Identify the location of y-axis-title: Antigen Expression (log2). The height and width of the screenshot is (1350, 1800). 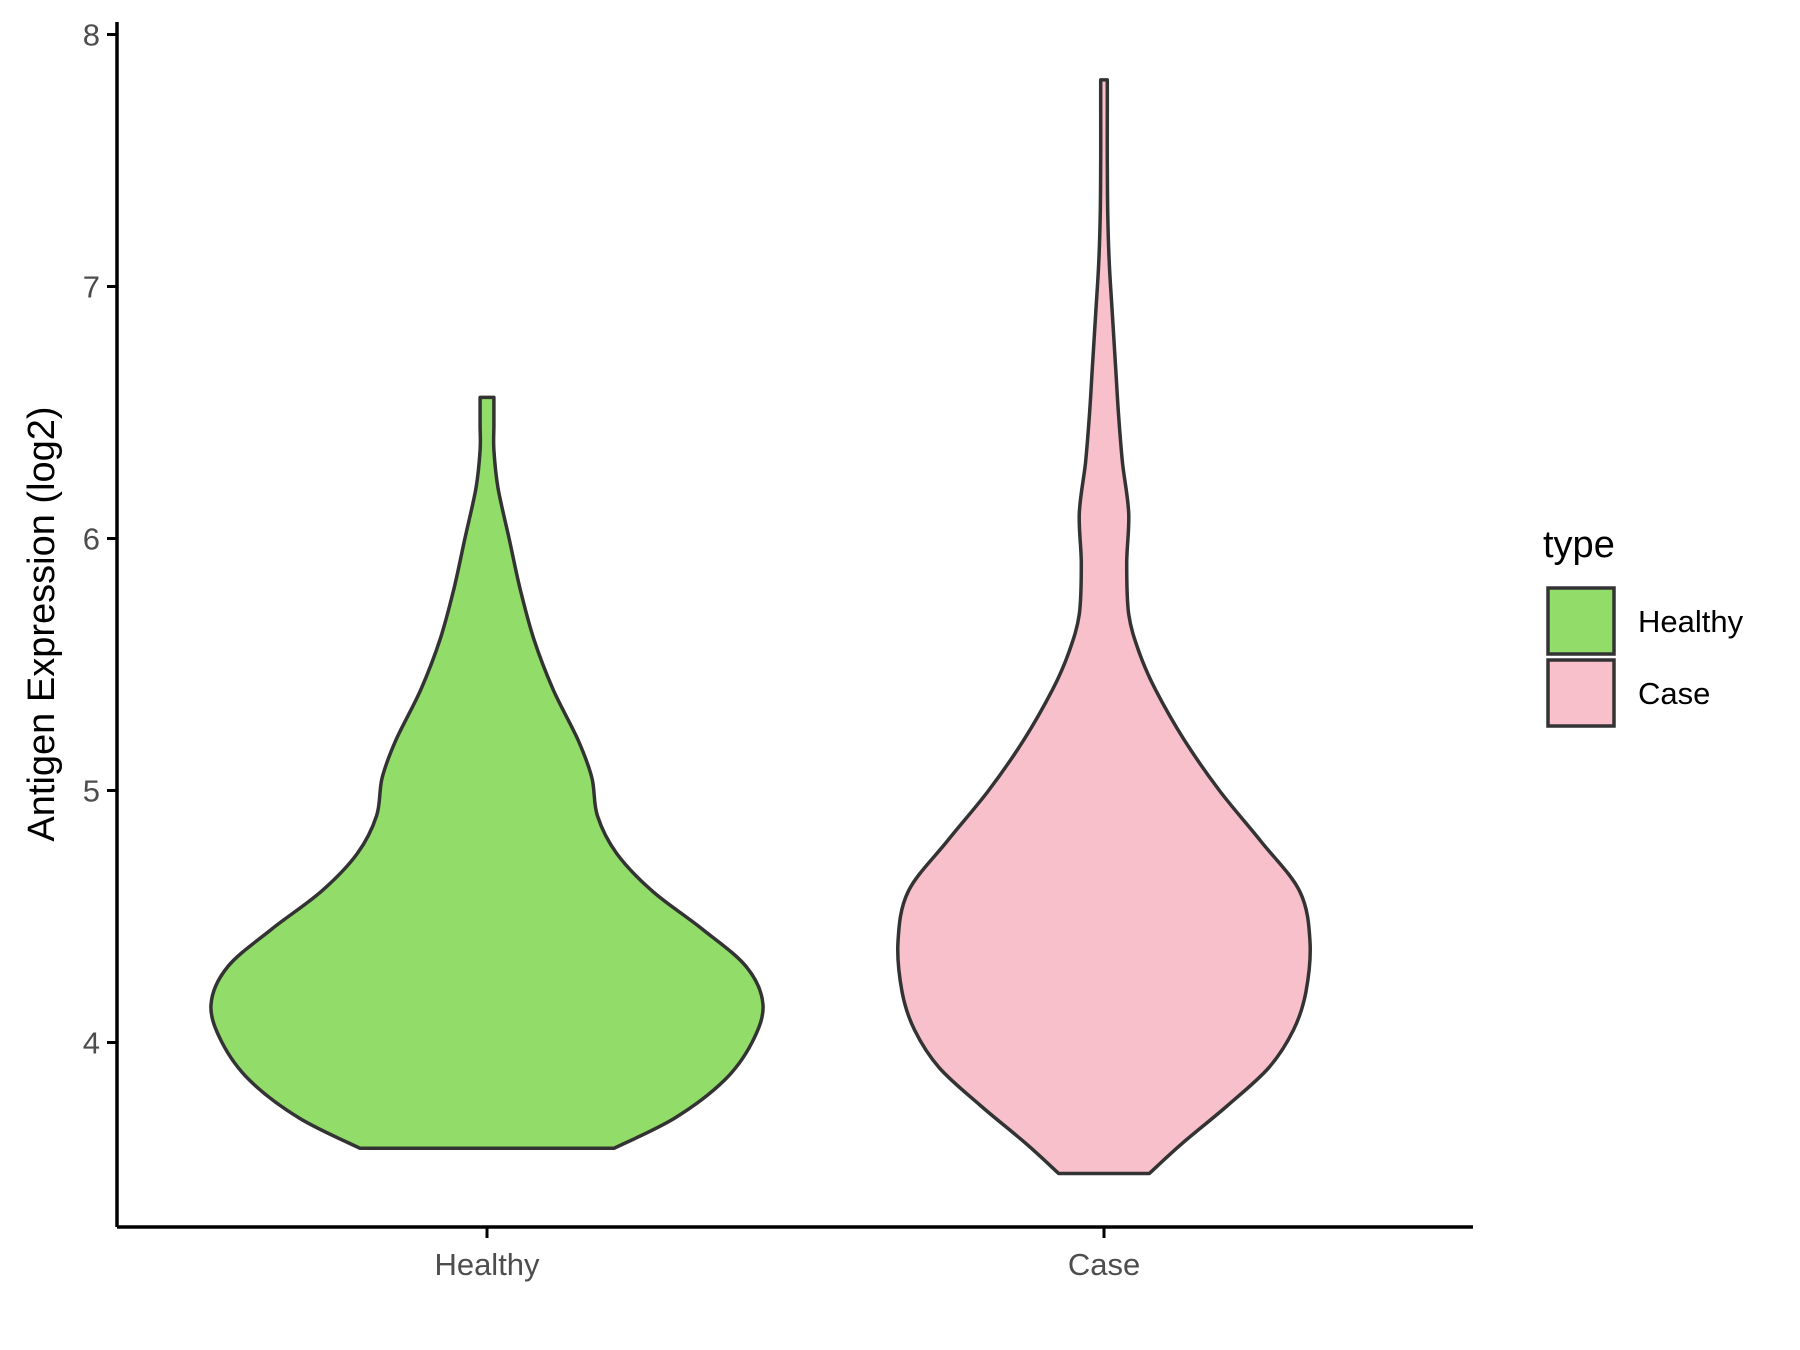
(42, 623).